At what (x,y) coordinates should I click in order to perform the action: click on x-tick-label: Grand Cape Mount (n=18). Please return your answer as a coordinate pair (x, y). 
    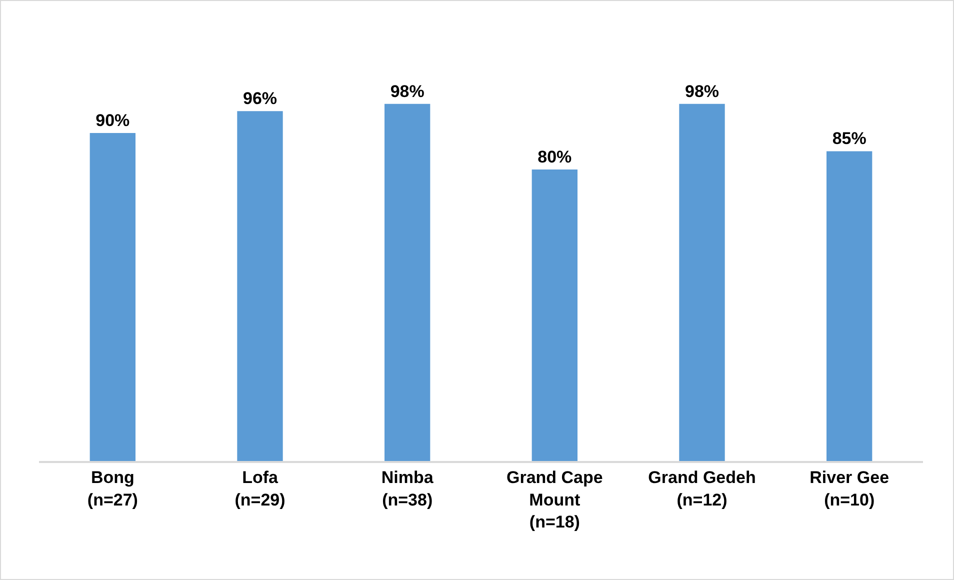
    Looking at the image, I should click on (554, 500).